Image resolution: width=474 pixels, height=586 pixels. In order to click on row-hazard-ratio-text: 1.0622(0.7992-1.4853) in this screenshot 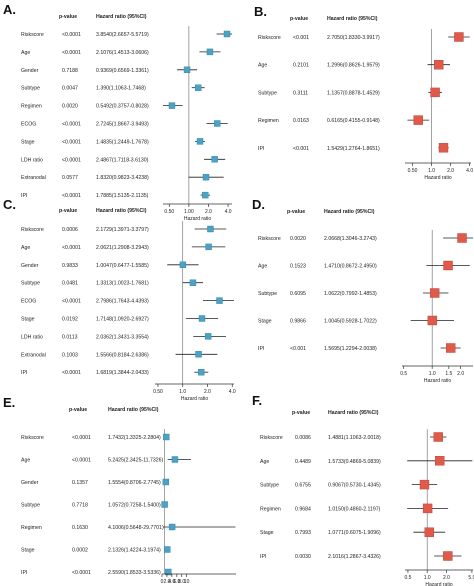, I will do `click(350, 294)`.